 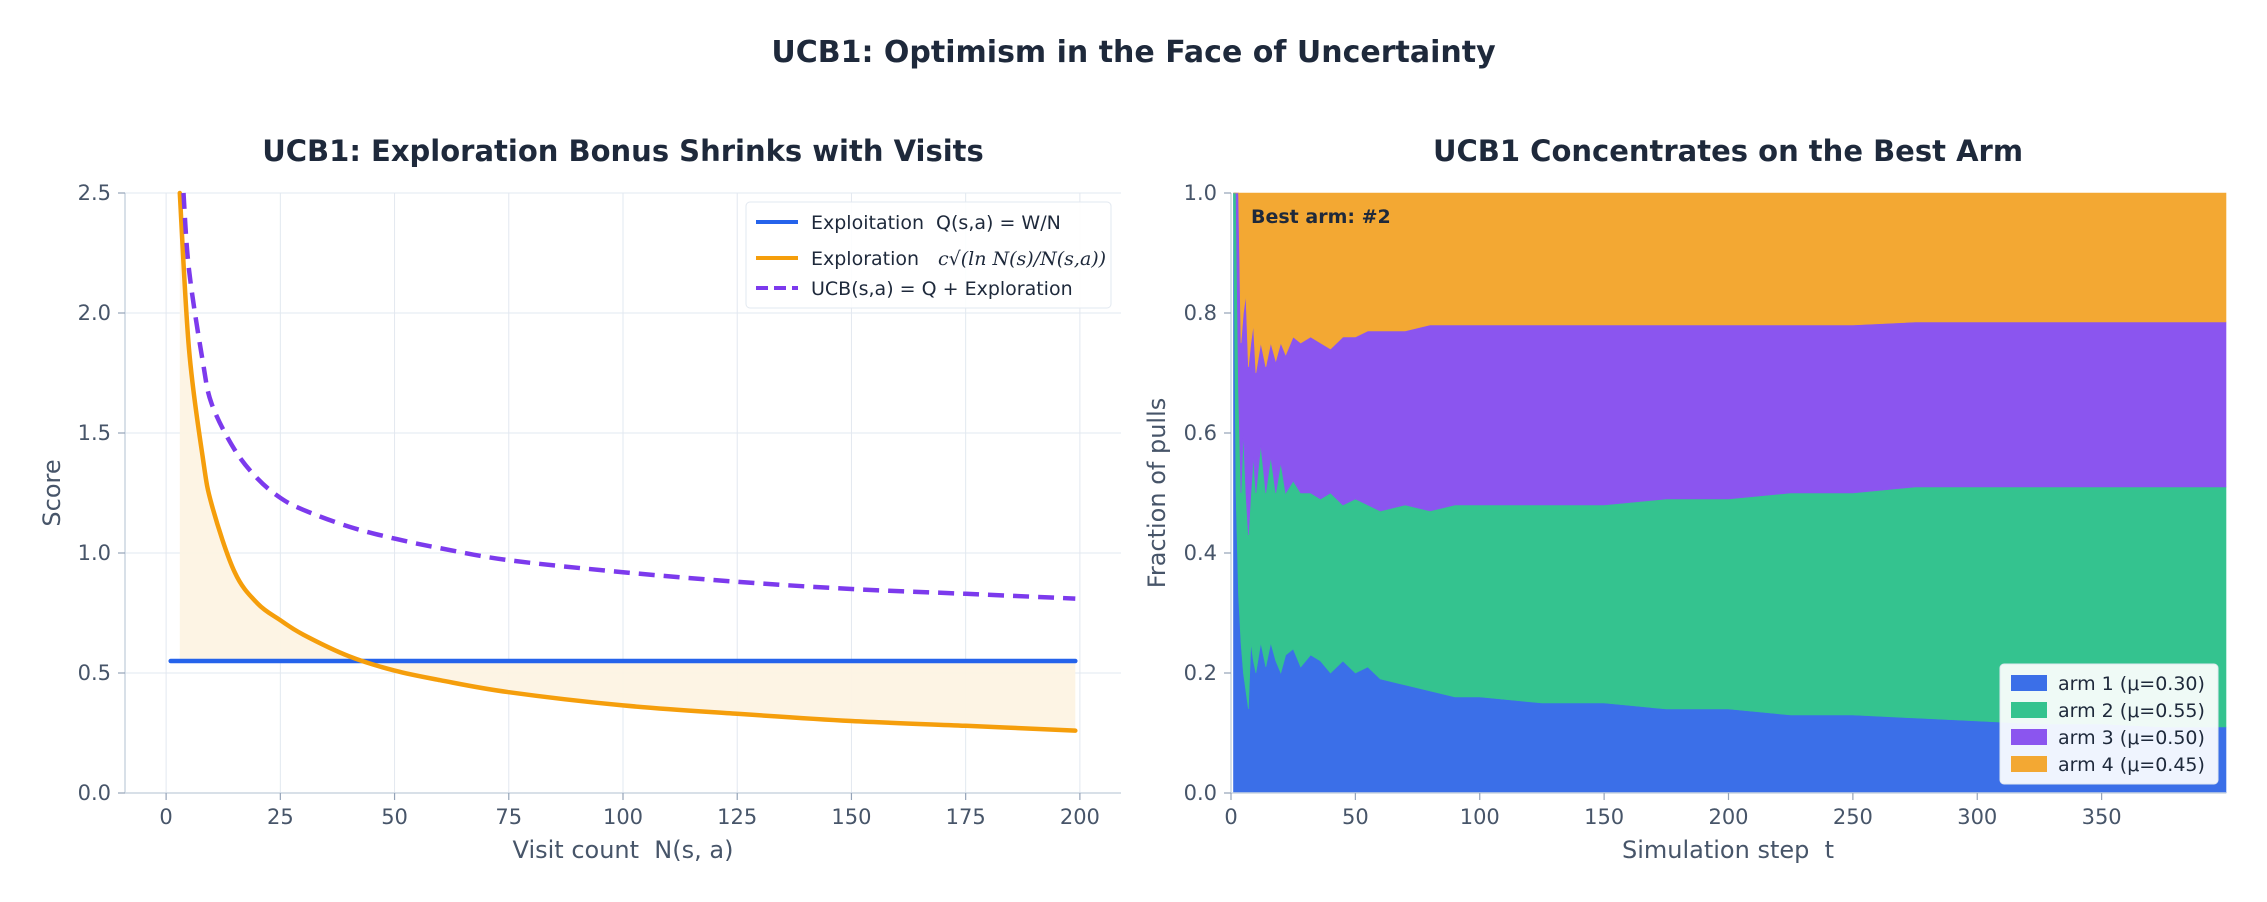 I want to click on right-legend-box, so click(x=2109, y=724).